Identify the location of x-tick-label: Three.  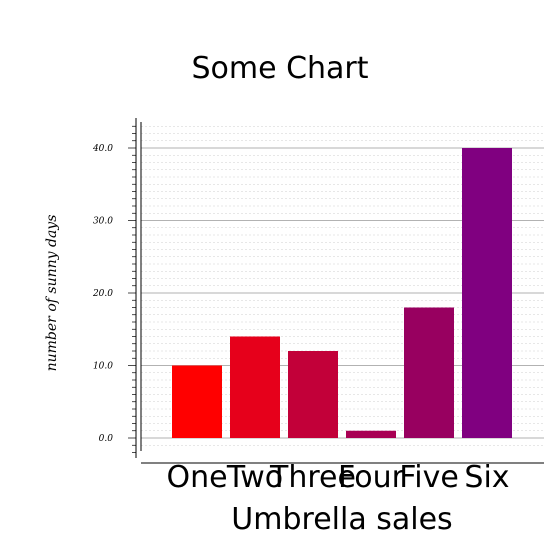
(312, 477).